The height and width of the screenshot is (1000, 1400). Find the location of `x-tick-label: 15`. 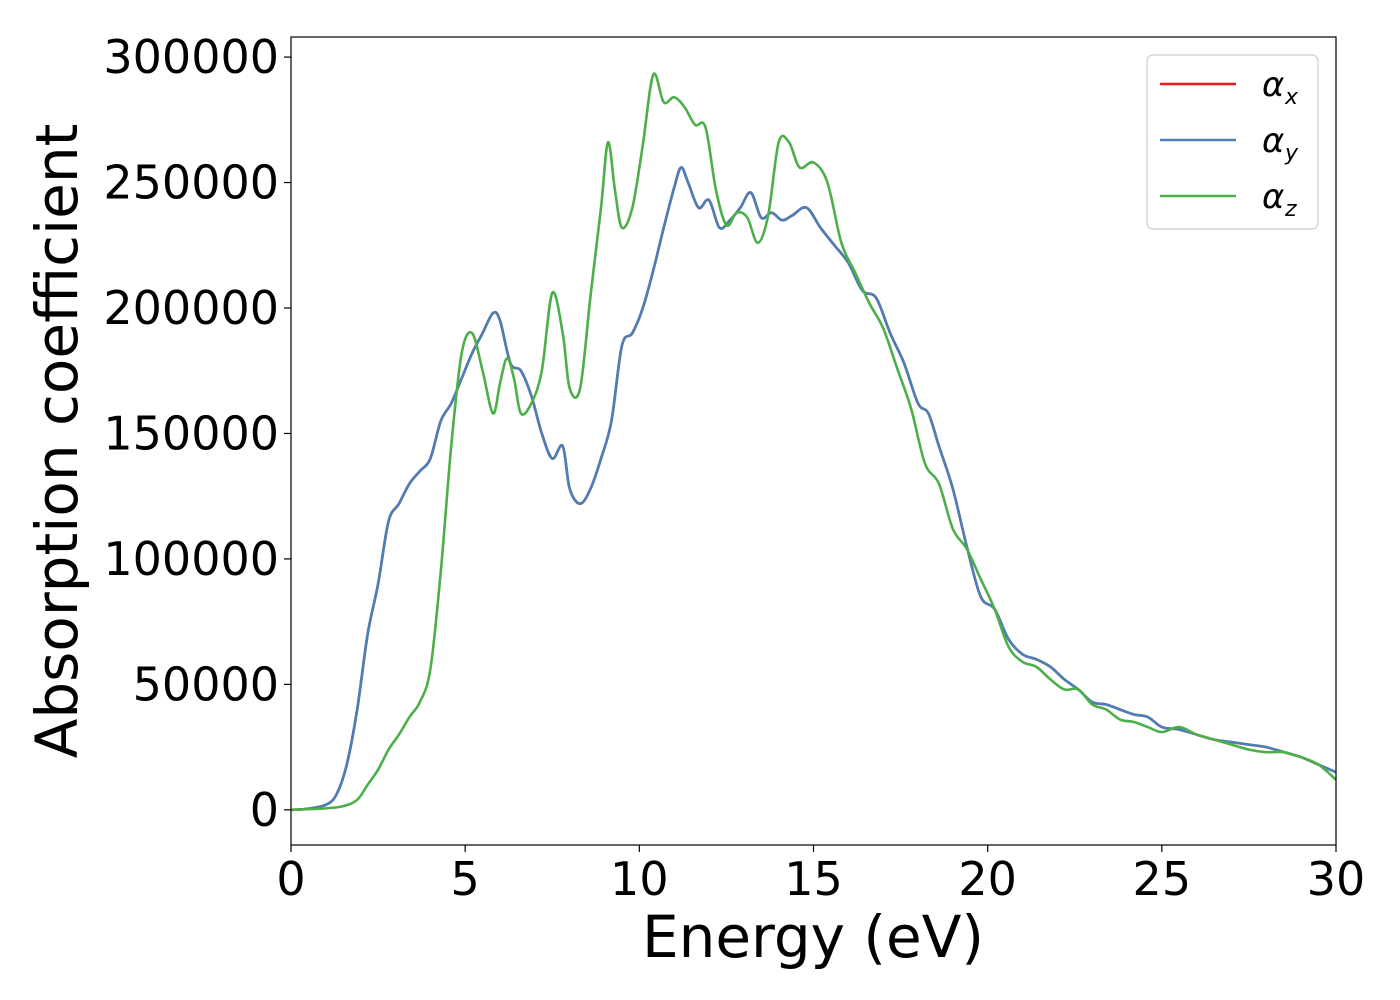

x-tick-label: 15 is located at coordinates (813, 879).